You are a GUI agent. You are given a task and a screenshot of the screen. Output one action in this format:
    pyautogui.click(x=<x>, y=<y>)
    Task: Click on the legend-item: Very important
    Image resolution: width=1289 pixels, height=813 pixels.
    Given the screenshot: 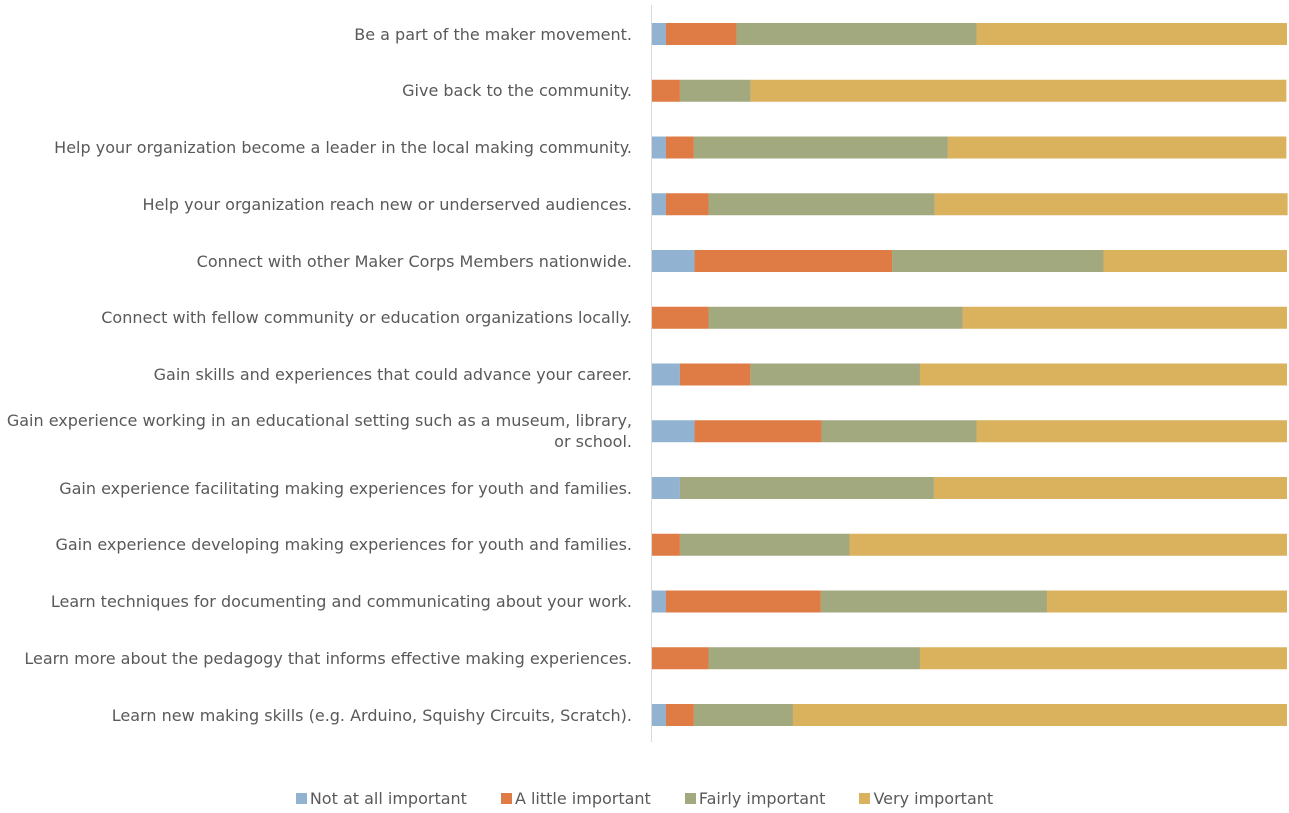 What is the action you would take?
    pyautogui.click(x=926, y=798)
    